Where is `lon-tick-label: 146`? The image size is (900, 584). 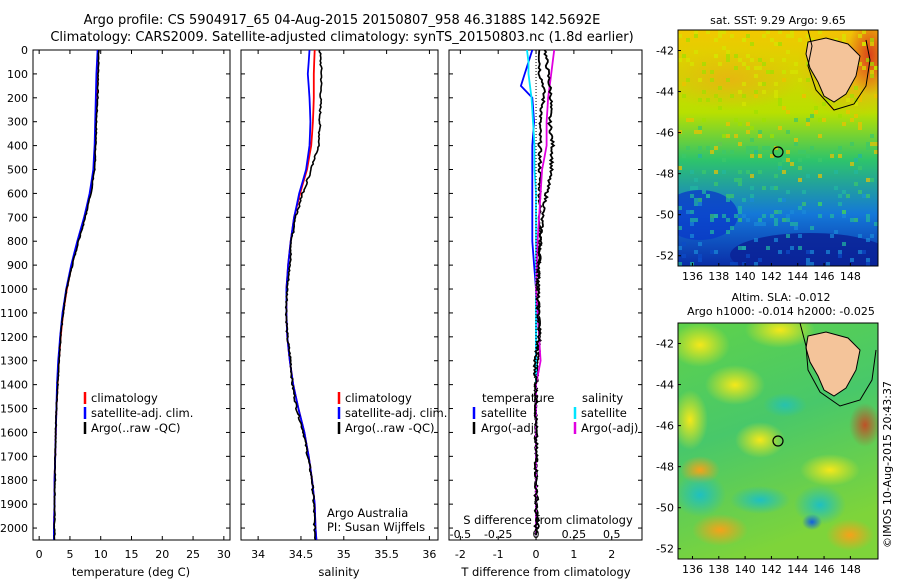 lon-tick-label: 146 is located at coordinates (824, 569).